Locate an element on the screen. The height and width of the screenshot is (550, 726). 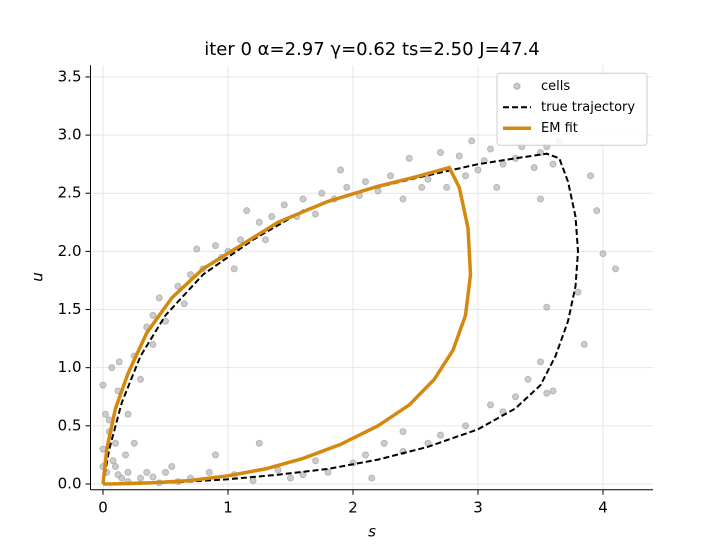
x-tick-label: 2 is located at coordinates (353, 507).